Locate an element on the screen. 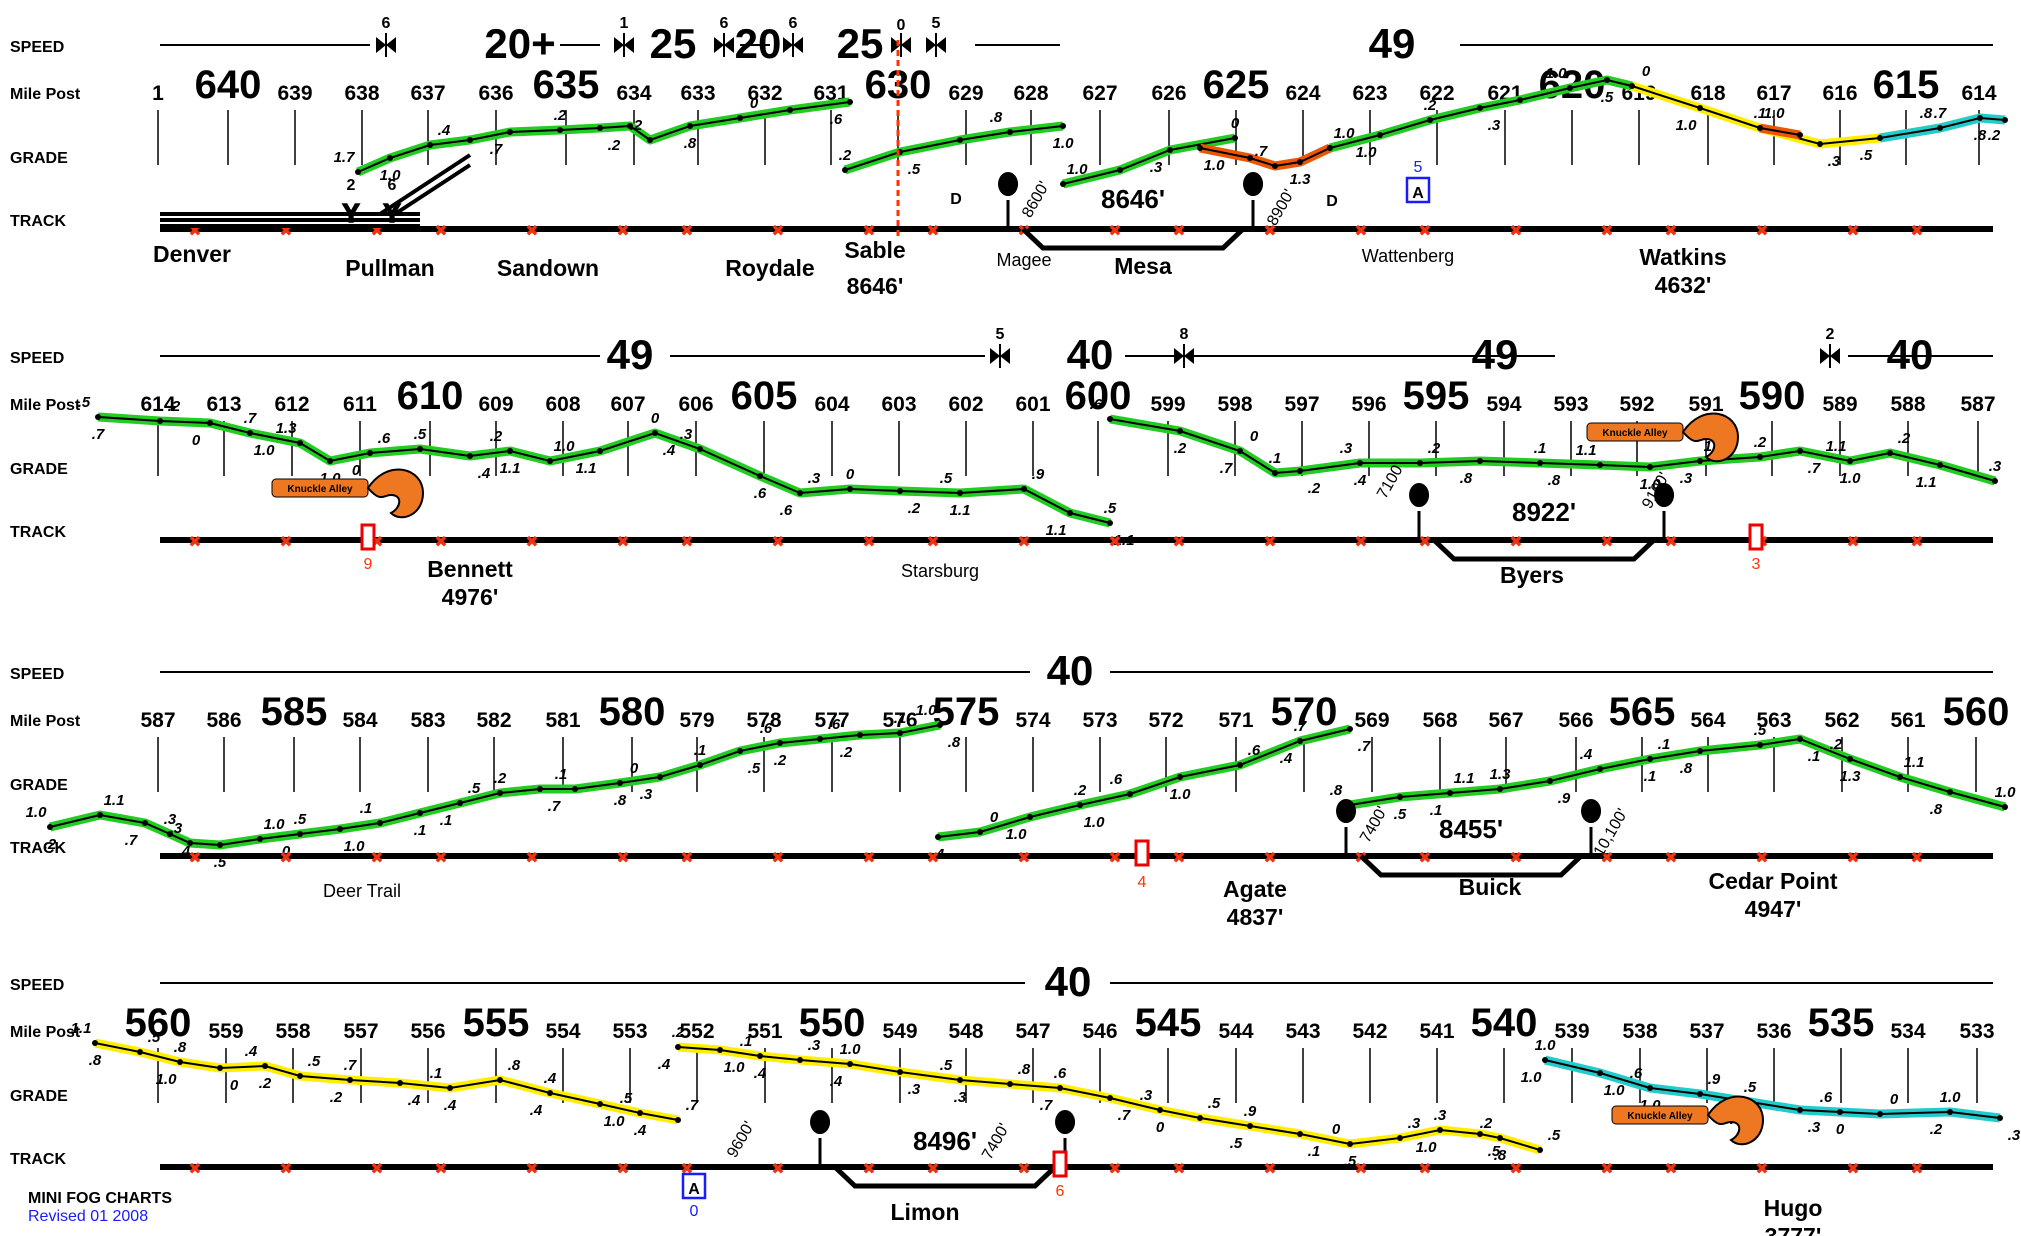 The width and height of the screenshot is (2021, 1236). siding-length-angled: 7400' is located at coordinates (996, 1142).